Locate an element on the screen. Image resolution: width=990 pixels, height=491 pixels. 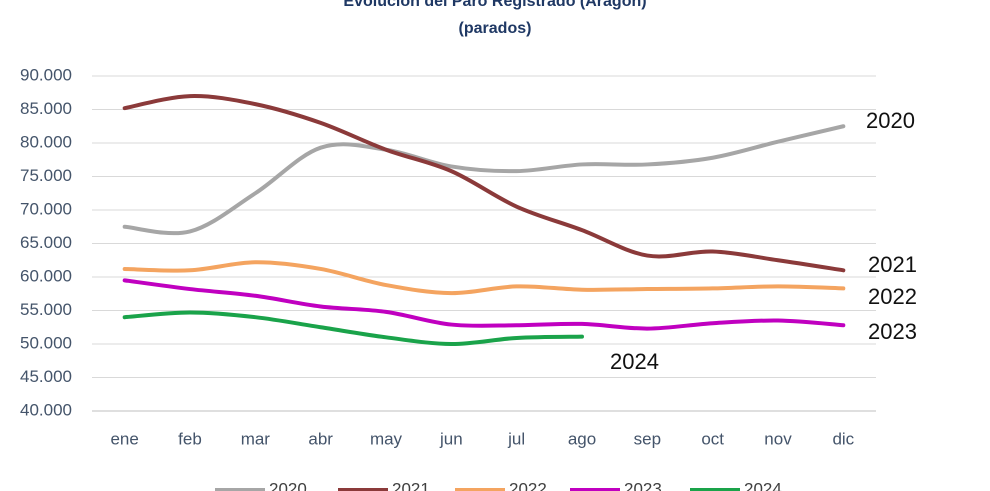
y-tick-label: 50.000 is located at coordinates (46, 342).